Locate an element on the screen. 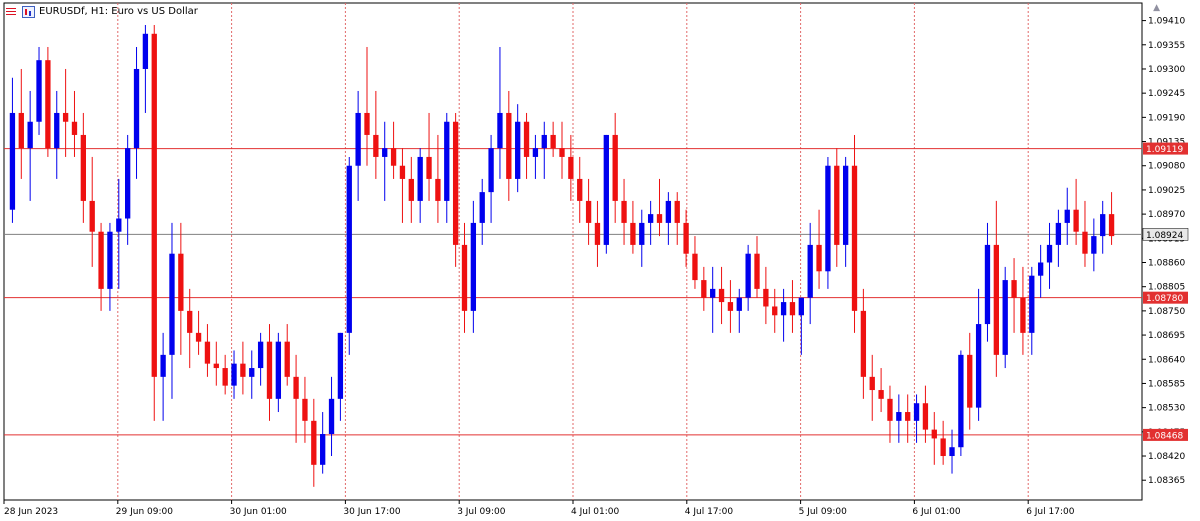  price-tick-label: 1.08530 is located at coordinates (1166, 409).